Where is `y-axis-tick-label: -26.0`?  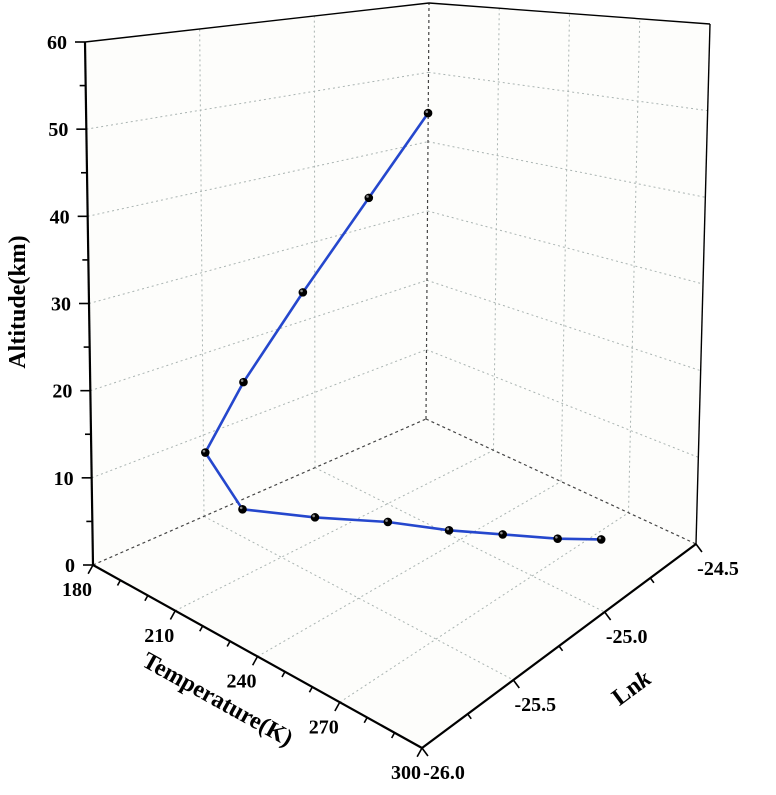
y-axis-tick-label: -26.0 is located at coordinates (444, 773).